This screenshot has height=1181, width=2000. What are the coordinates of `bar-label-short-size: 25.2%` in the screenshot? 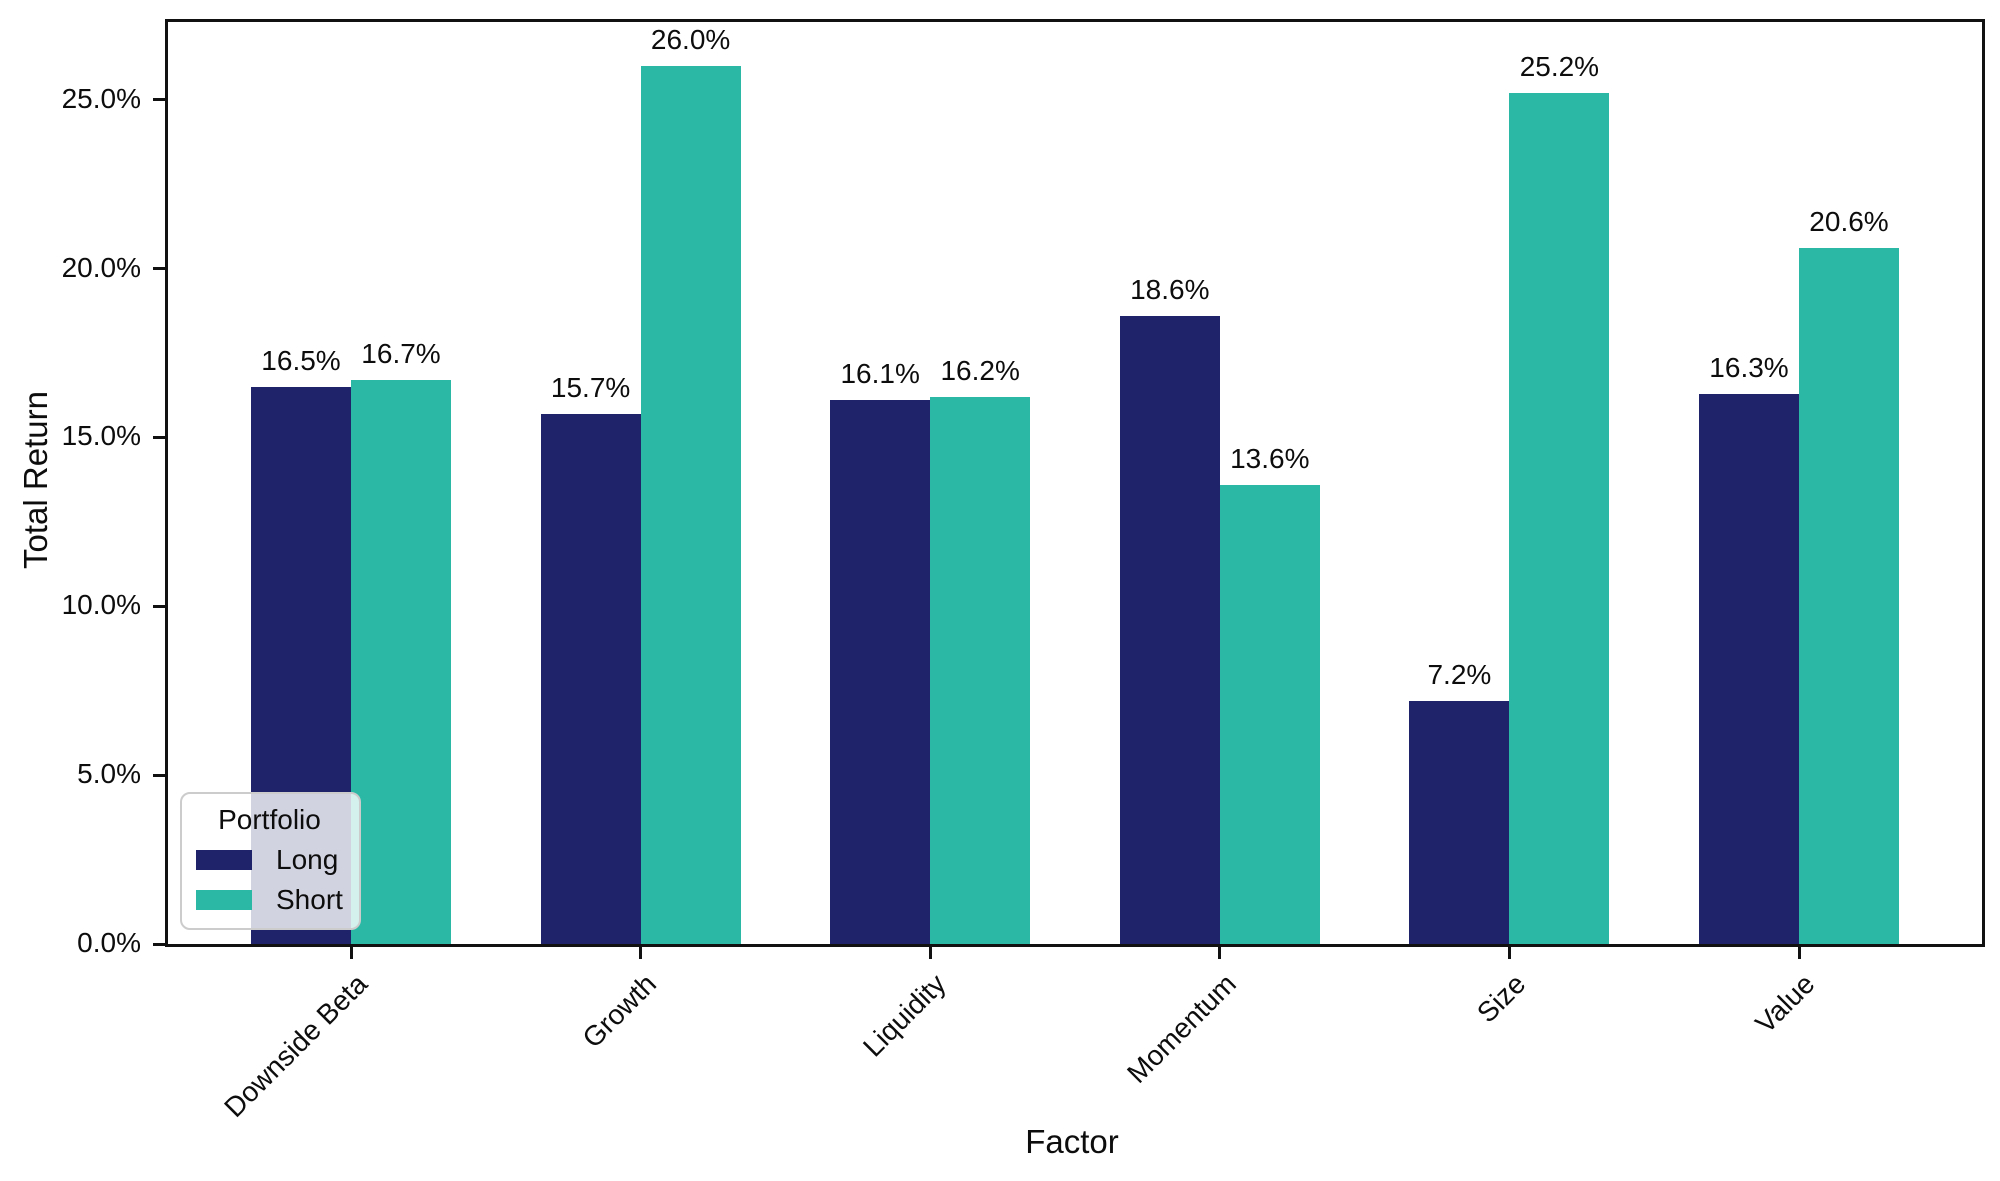 It's located at (1559, 66).